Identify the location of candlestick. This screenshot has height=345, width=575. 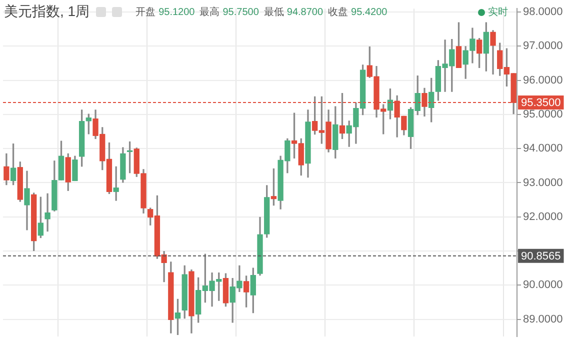
(47, 212).